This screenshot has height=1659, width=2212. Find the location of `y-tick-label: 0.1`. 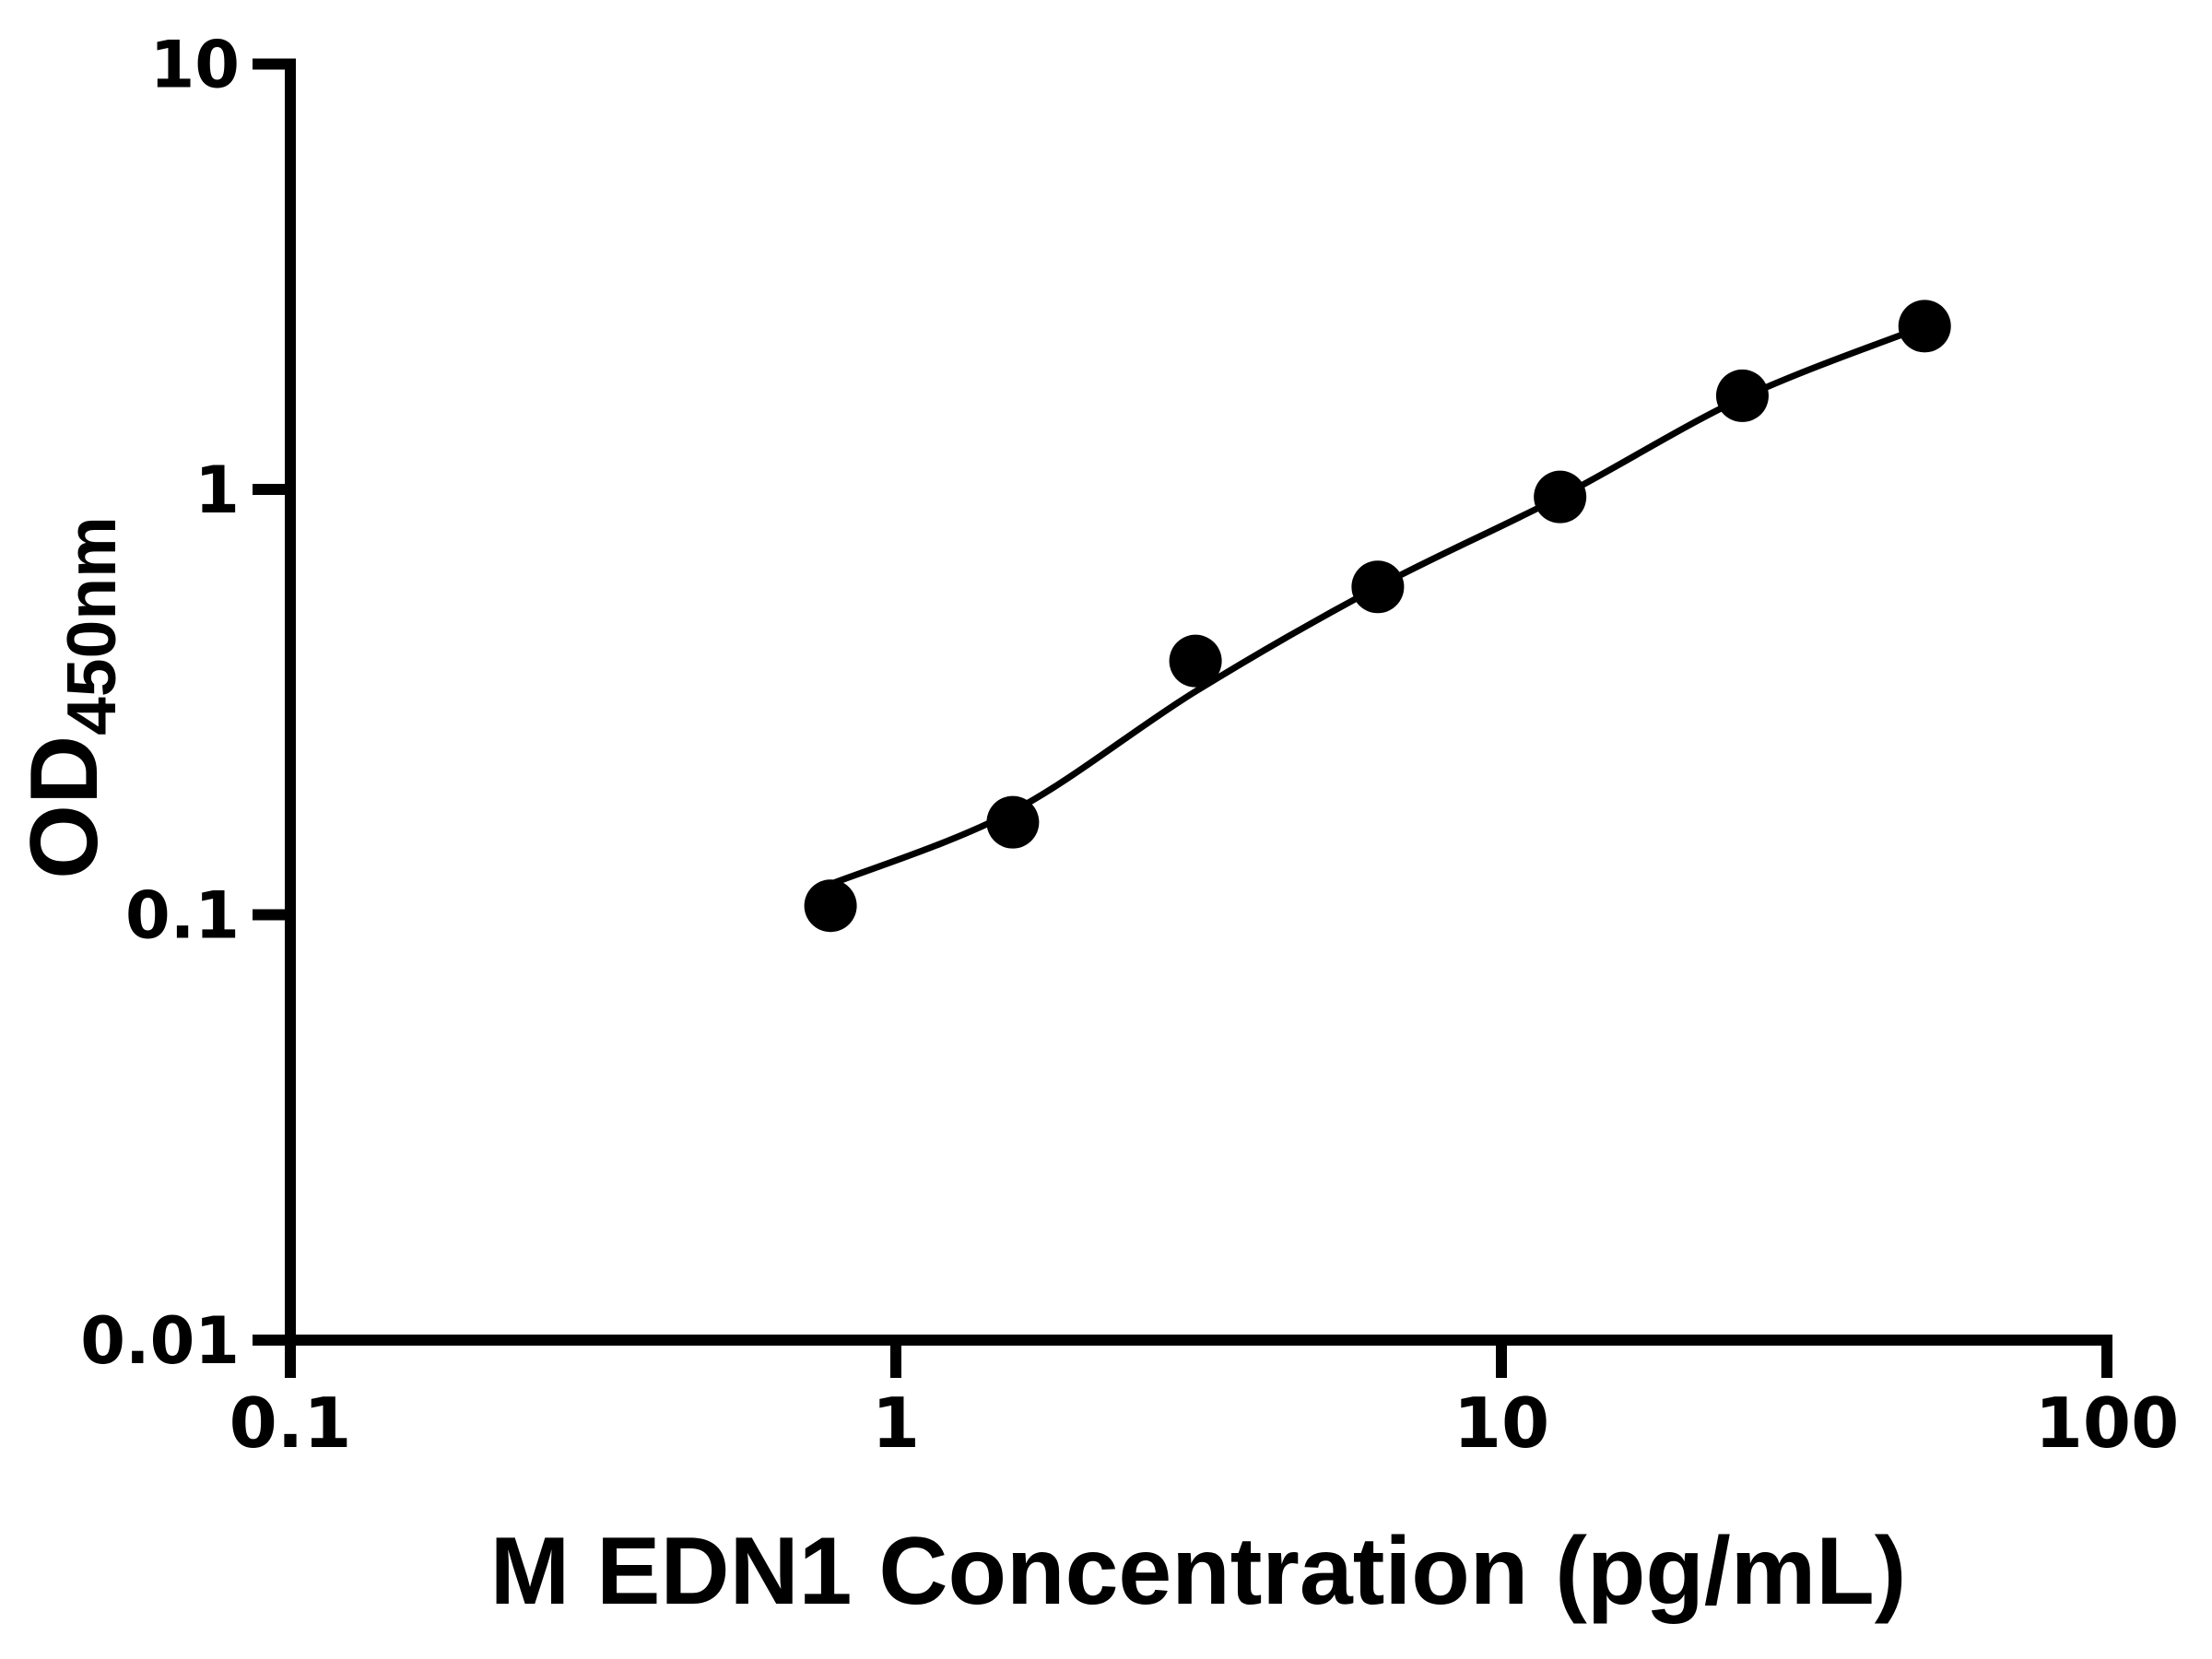

y-tick-label: 0.1 is located at coordinates (182, 916).